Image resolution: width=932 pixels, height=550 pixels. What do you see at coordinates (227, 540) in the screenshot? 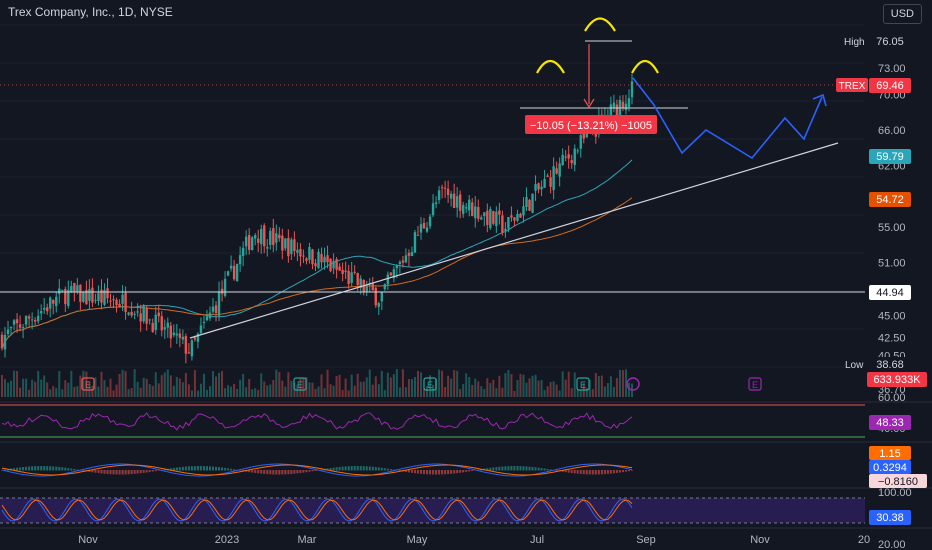
I see `time-label: 2023` at bounding box center [227, 540].